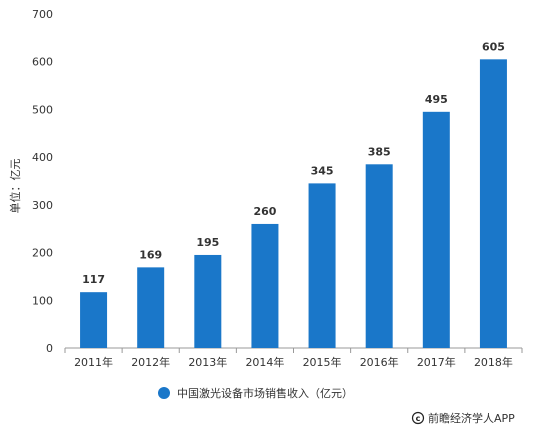 Image resolution: width=533 pixels, height=431 pixels. I want to click on y-axis-ticks: 0 100 200 300 400 500 600 700, so click(42, 181).